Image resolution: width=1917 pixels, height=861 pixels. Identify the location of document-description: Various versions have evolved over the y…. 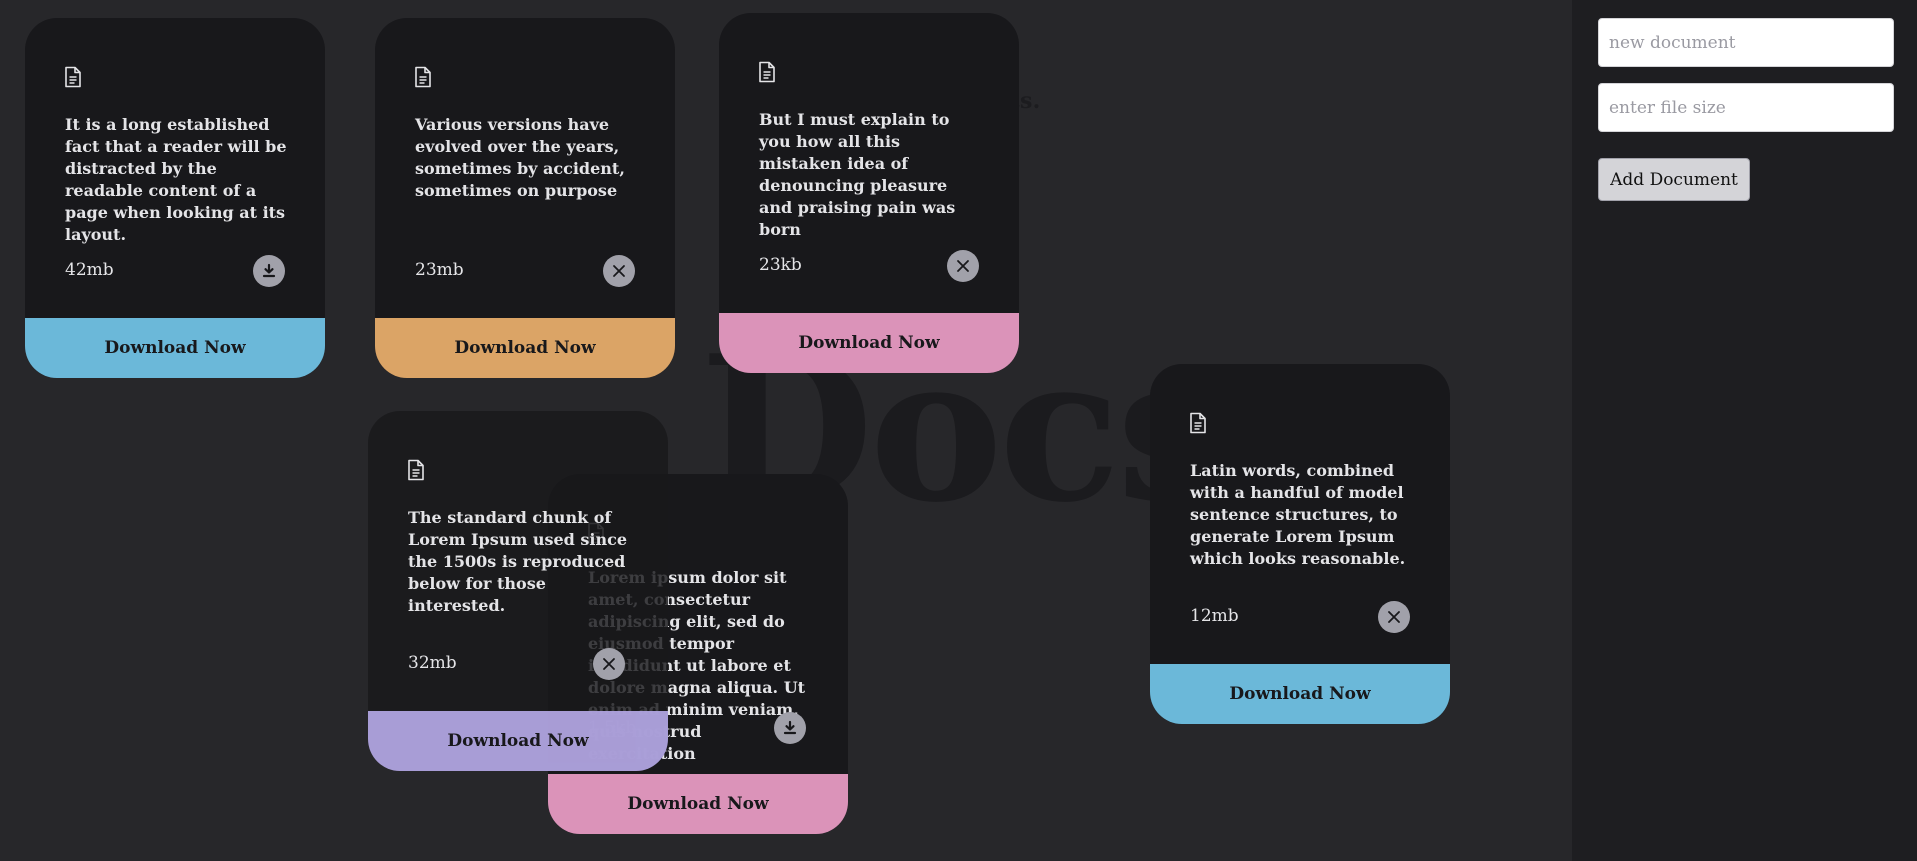
(520, 157).